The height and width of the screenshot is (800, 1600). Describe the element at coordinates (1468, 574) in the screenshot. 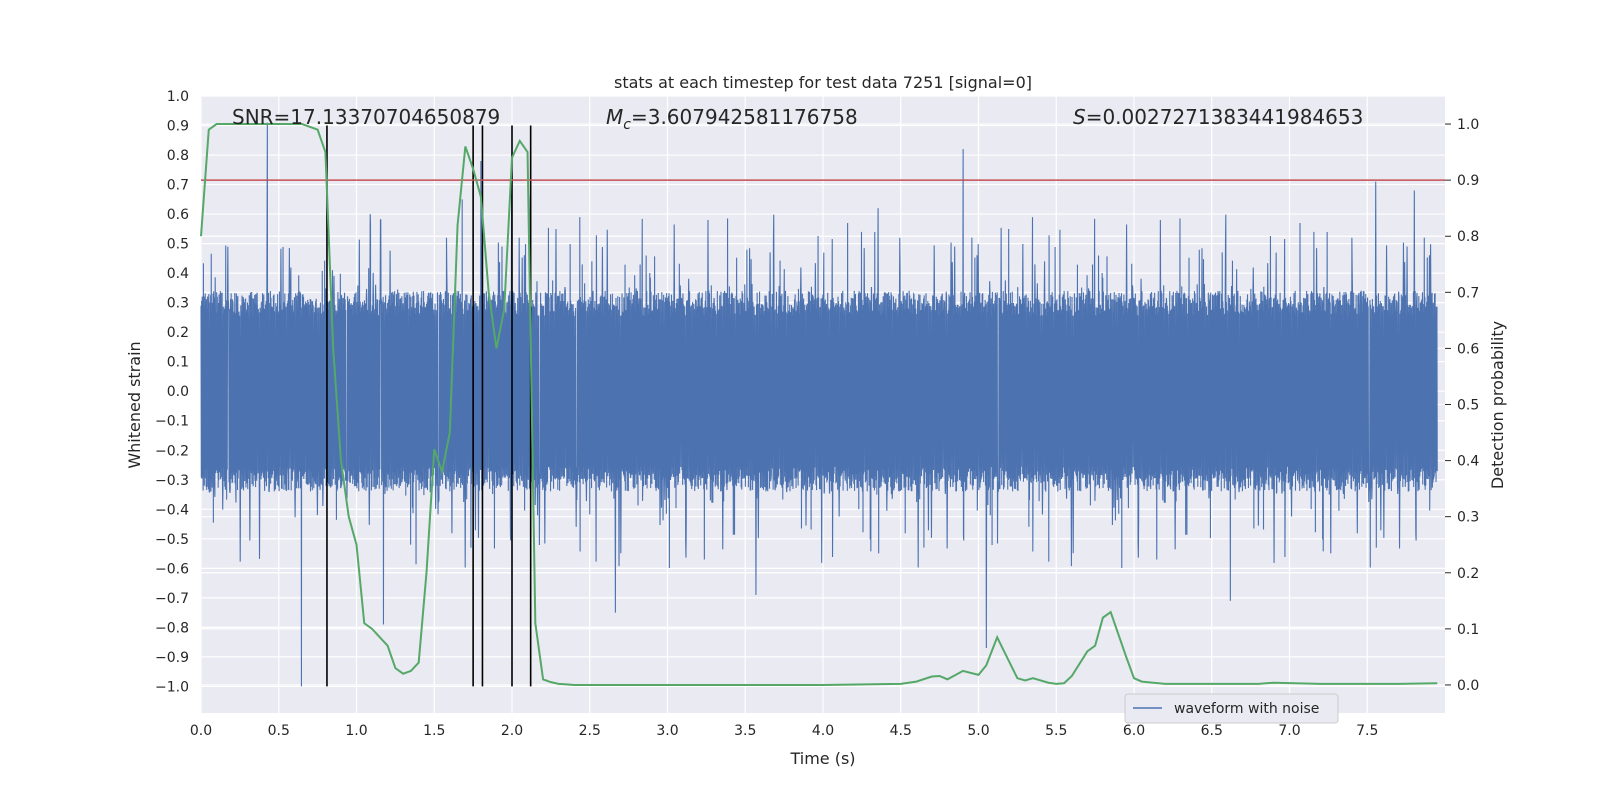

I see `y-right-tick-label: 0.2` at that location.